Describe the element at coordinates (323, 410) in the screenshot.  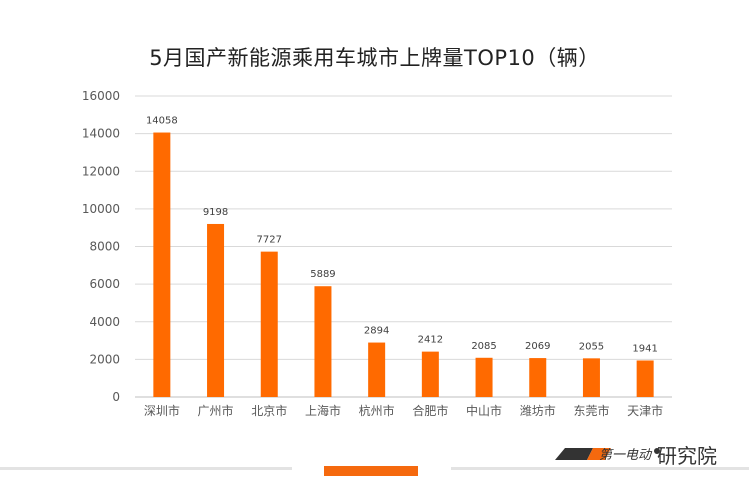
I see `x-tick-label: 上海市` at that location.